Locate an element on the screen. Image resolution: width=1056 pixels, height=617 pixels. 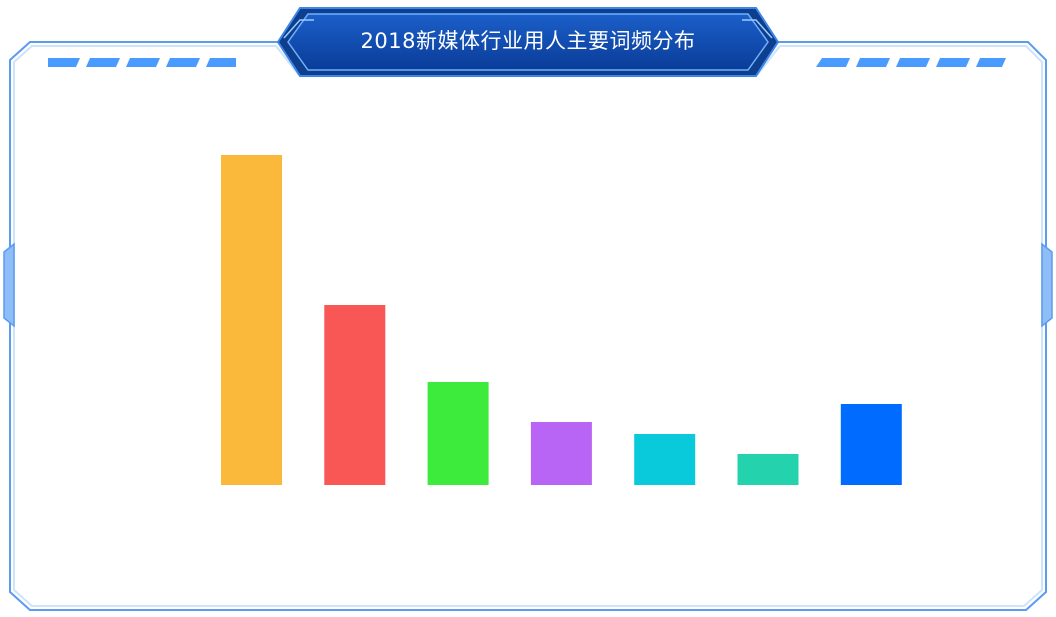
title-banner is located at coordinates (528, 42).